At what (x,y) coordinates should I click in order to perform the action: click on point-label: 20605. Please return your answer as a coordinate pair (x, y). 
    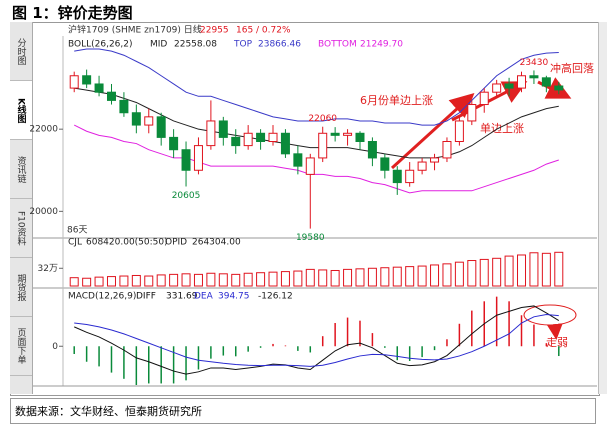
    Looking at the image, I should click on (186, 196).